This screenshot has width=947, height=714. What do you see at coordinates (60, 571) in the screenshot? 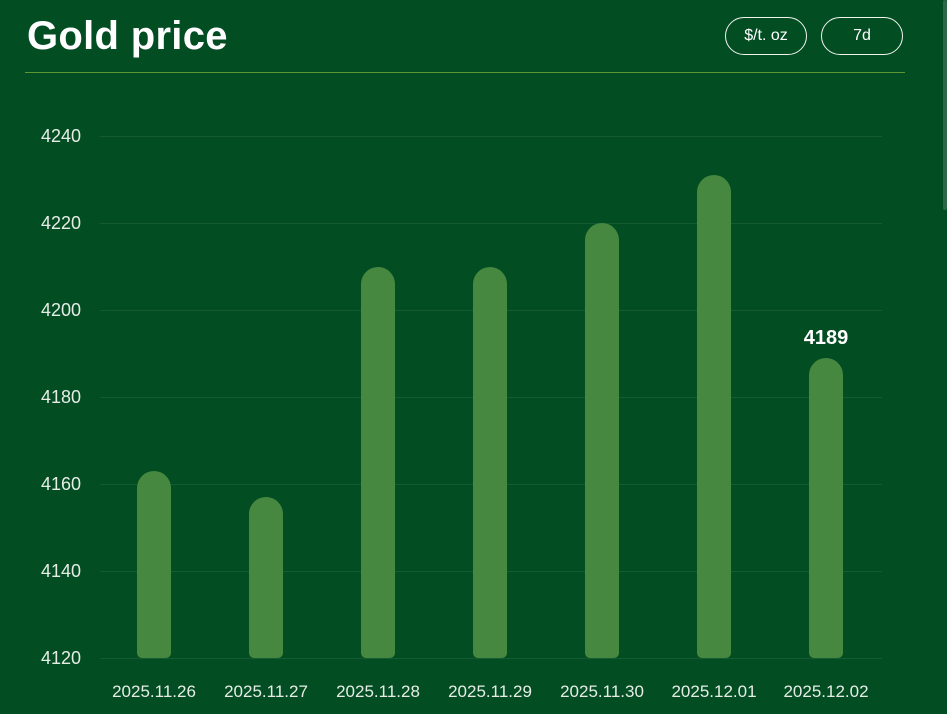
I see `y-axis-tick-label: 4140` at bounding box center [60, 571].